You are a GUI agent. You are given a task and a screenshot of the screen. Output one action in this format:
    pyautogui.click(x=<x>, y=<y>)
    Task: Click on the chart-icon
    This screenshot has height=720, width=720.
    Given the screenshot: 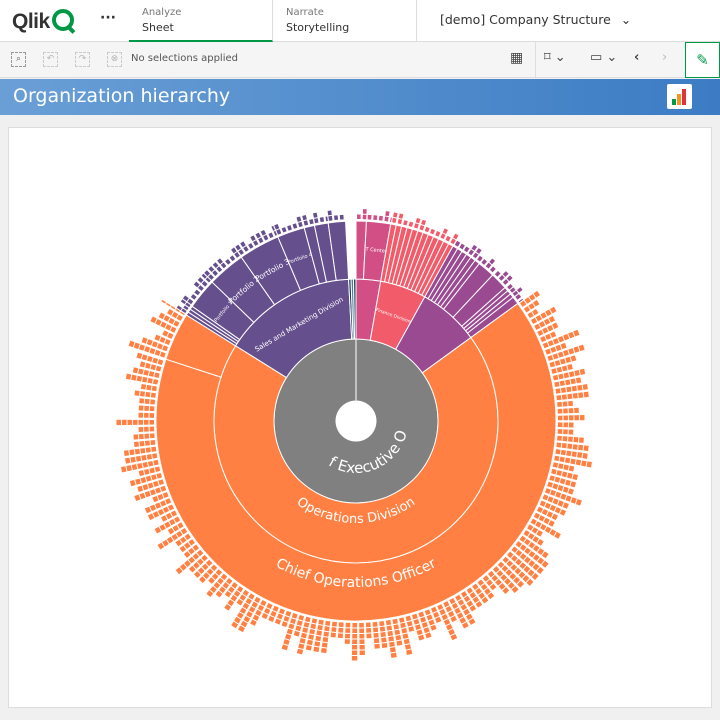 What is the action you would take?
    pyautogui.click(x=679, y=96)
    